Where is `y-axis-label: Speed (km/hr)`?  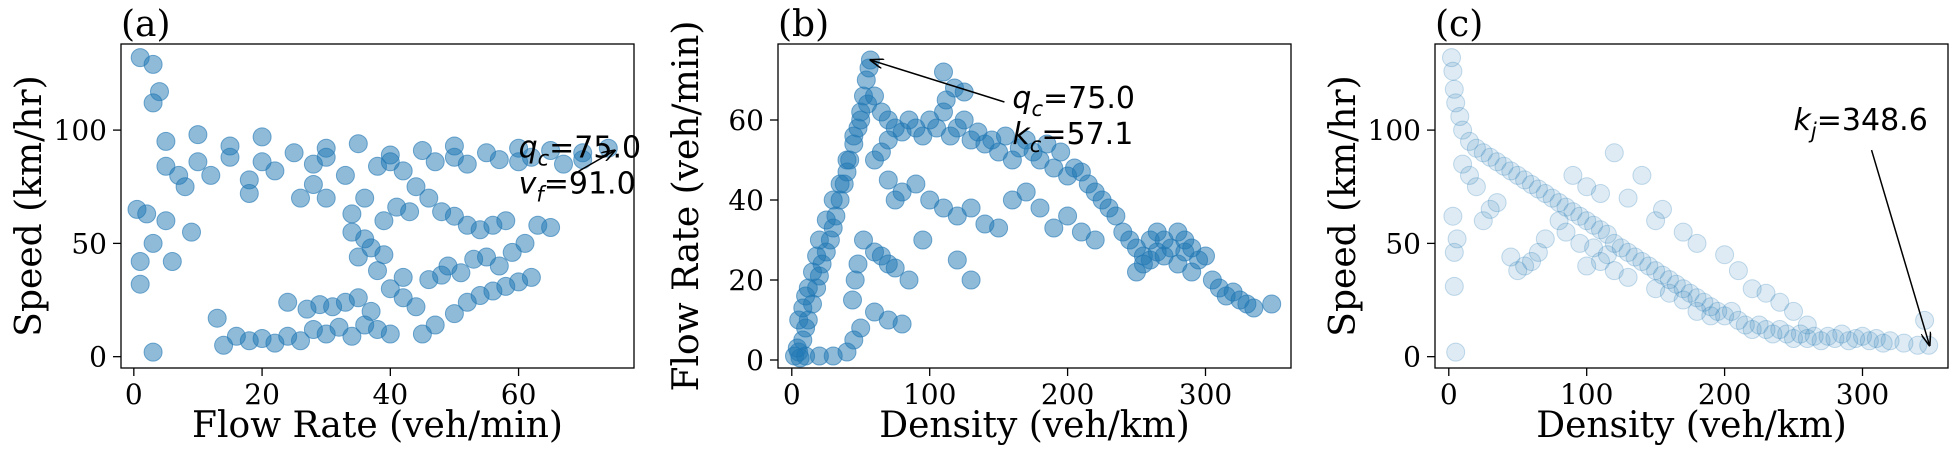 y-axis-label: Speed (km/hr) is located at coordinates (1343, 205).